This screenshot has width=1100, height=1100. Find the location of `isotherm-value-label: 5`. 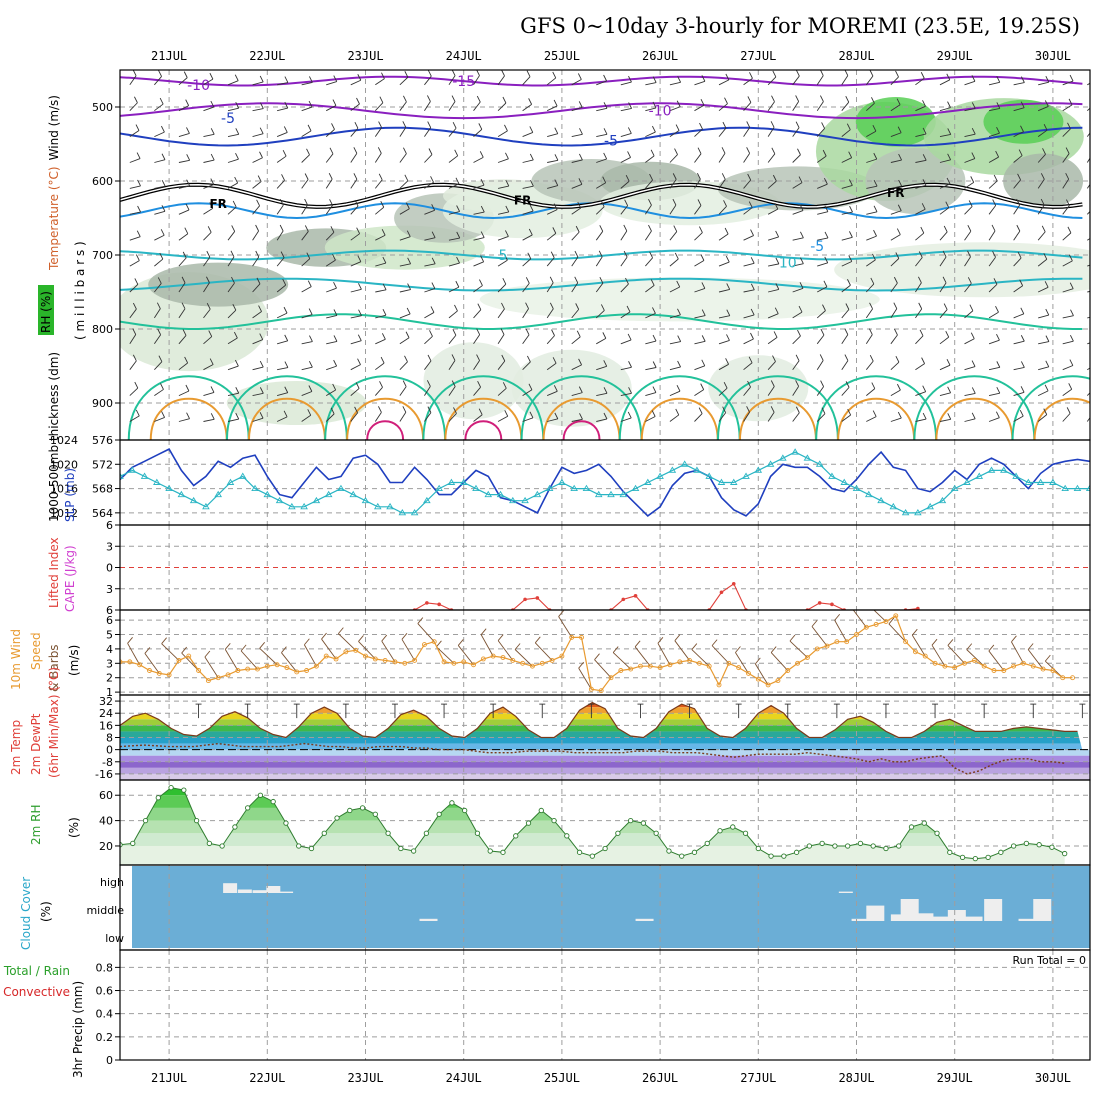

isotherm-value-label: 5 is located at coordinates (503, 256).